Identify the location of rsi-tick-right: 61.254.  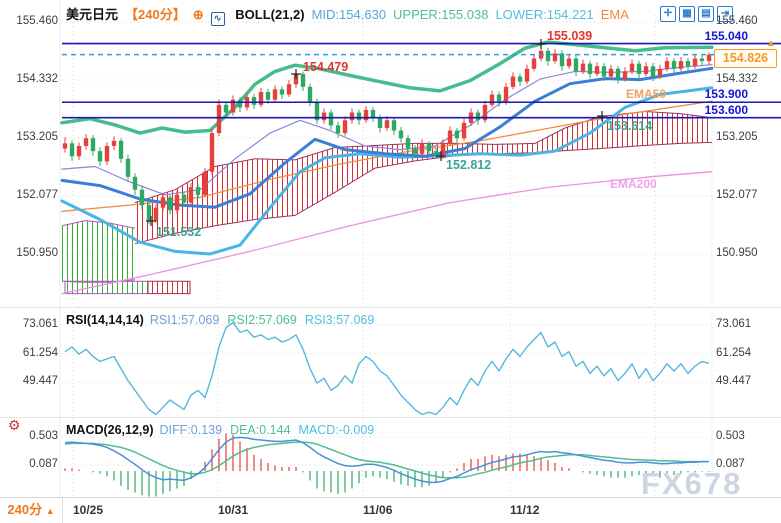
(734, 352).